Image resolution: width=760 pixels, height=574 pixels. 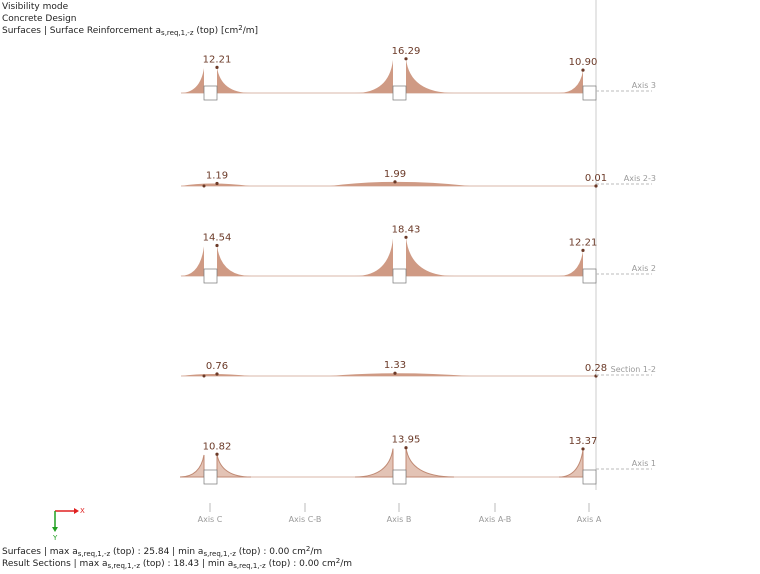 What do you see at coordinates (177, 33) in the screenshot?
I see `title-sub: s,req,1,-z` at bounding box center [177, 33].